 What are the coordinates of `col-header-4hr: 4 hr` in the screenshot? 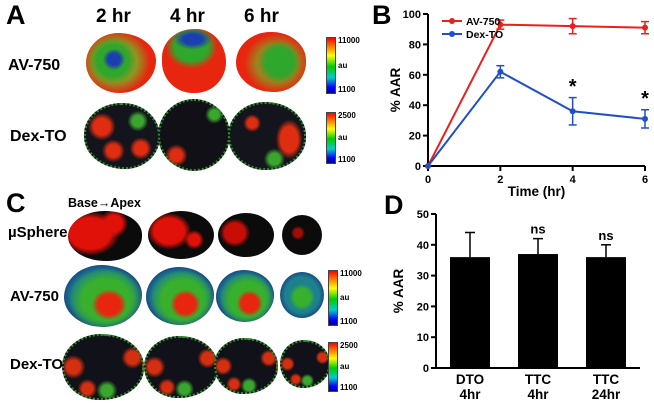 It's located at (187, 16).